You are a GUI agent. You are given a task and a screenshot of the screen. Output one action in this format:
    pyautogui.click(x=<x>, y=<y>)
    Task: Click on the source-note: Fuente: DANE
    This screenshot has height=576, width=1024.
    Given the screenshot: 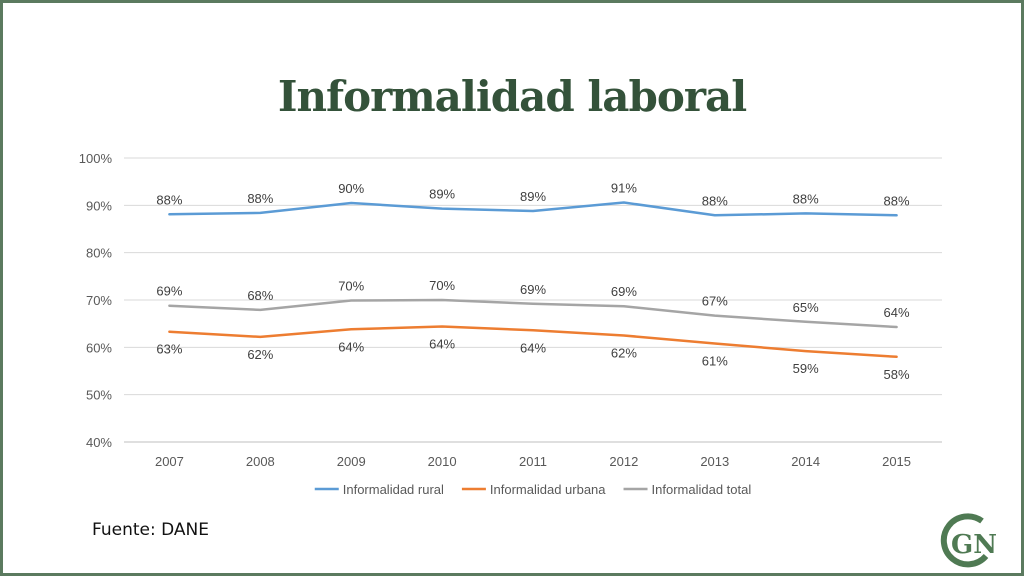 What is the action you would take?
    pyautogui.click(x=150, y=530)
    